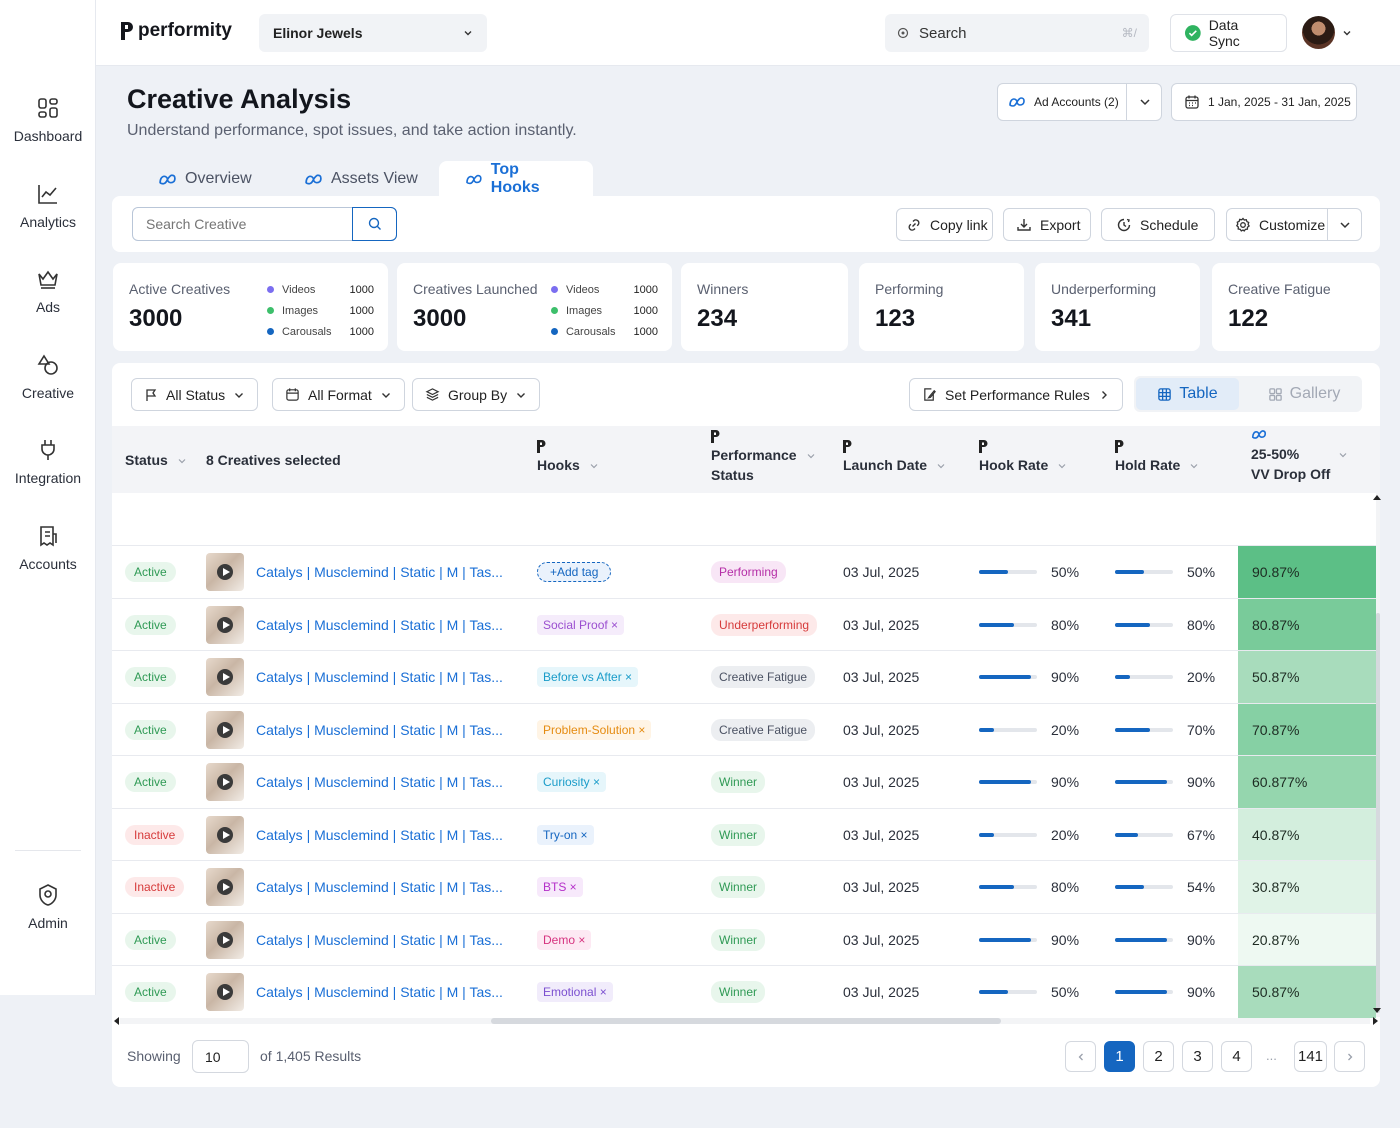 The height and width of the screenshot is (1128, 1400). What do you see at coordinates (48, 907) in the screenshot?
I see `sidebar-item-admin: Admin` at bounding box center [48, 907].